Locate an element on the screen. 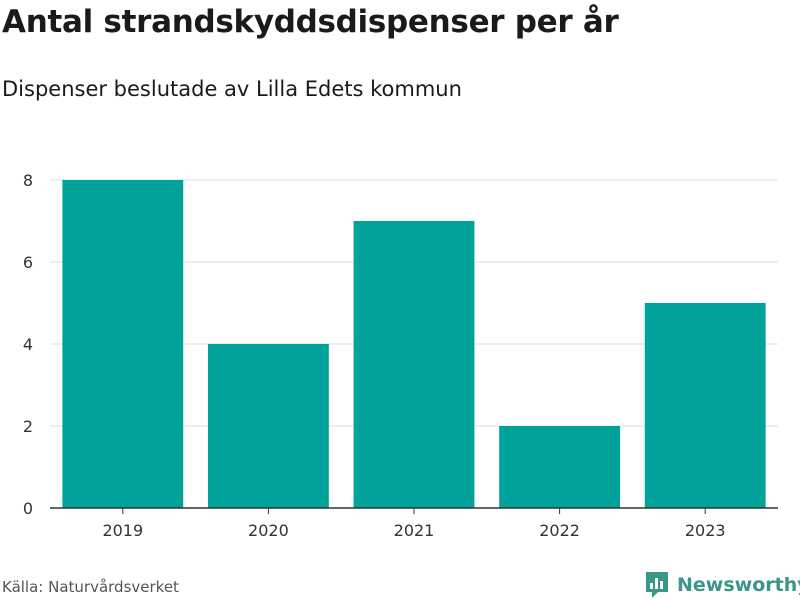  brand-name: Newsworthy is located at coordinates (738, 585).